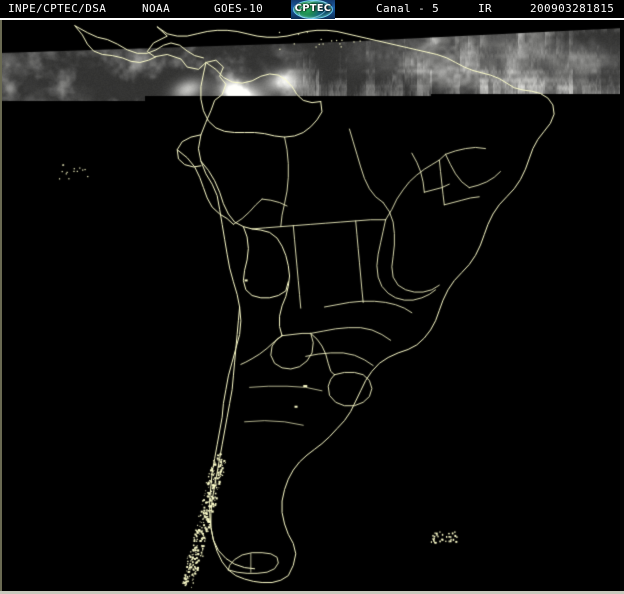  What do you see at coordinates (408, 8) in the screenshot?
I see `channel-label: Canal - 5` at bounding box center [408, 8].